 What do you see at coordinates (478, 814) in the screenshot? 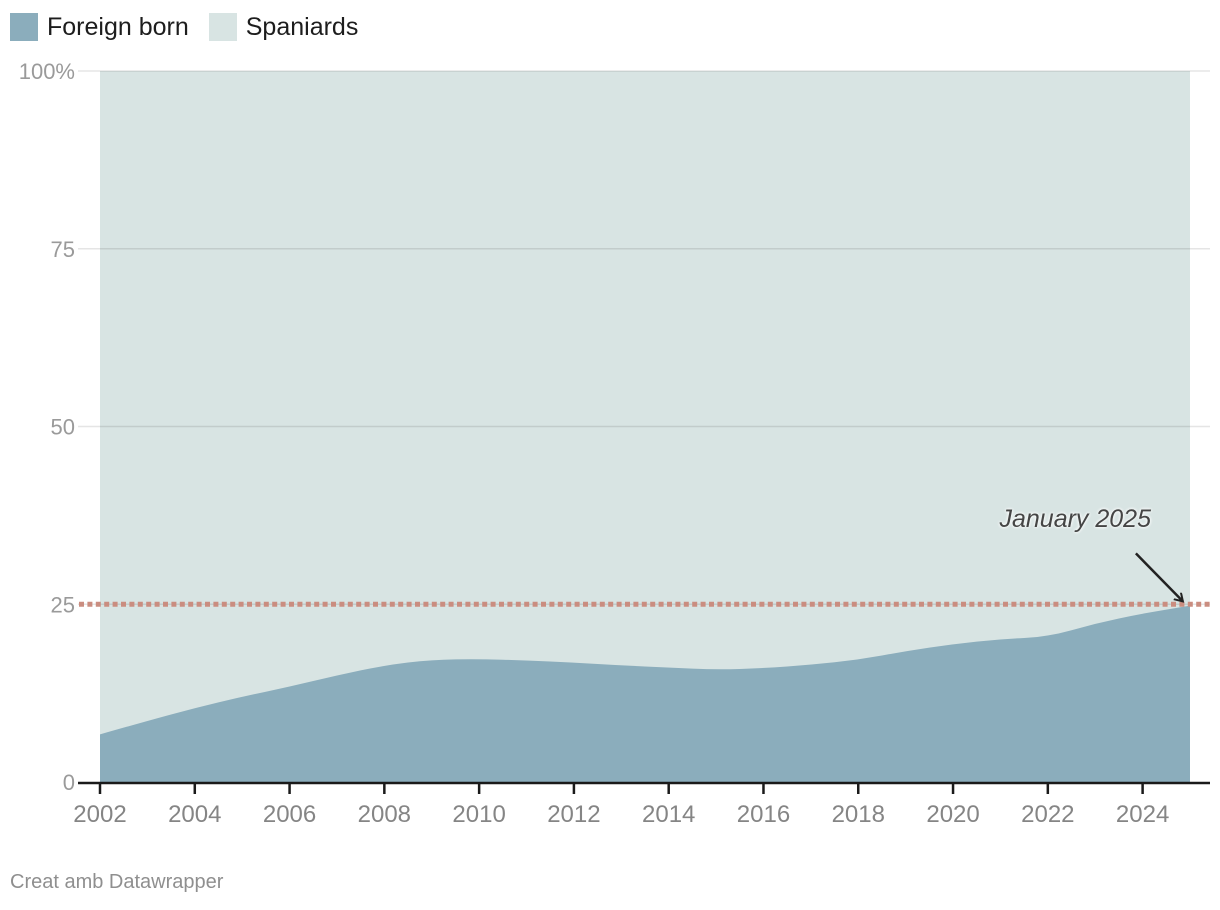
I see `x-tick-label: 2010` at bounding box center [478, 814].